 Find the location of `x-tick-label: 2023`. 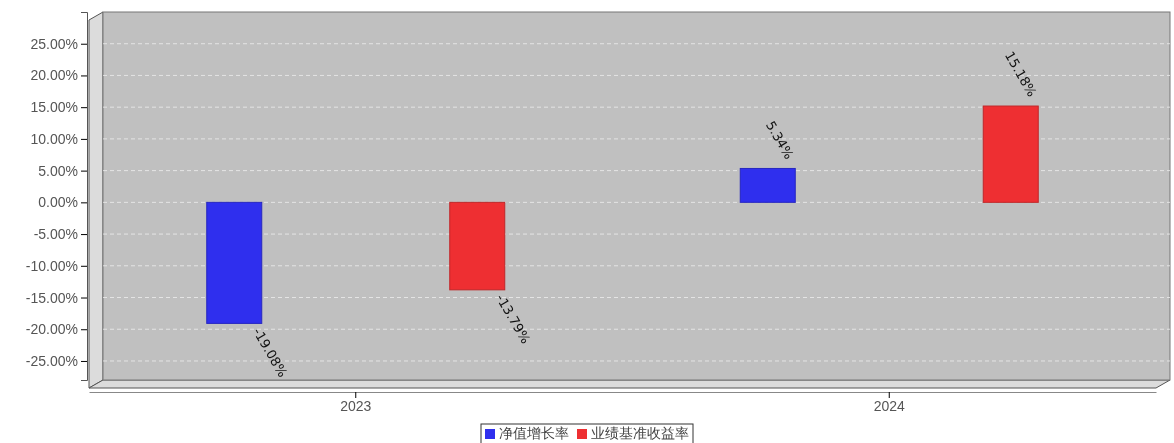

x-tick-label: 2023 is located at coordinates (356, 405).